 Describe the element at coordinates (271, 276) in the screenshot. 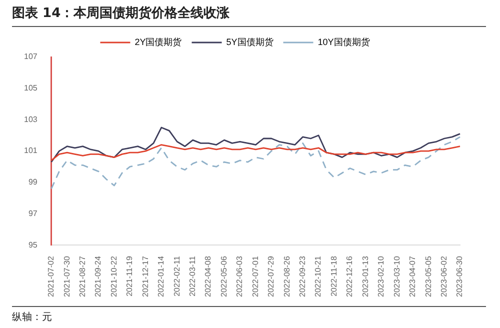

I see `x-tick-label: 2022-07-29` at that location.